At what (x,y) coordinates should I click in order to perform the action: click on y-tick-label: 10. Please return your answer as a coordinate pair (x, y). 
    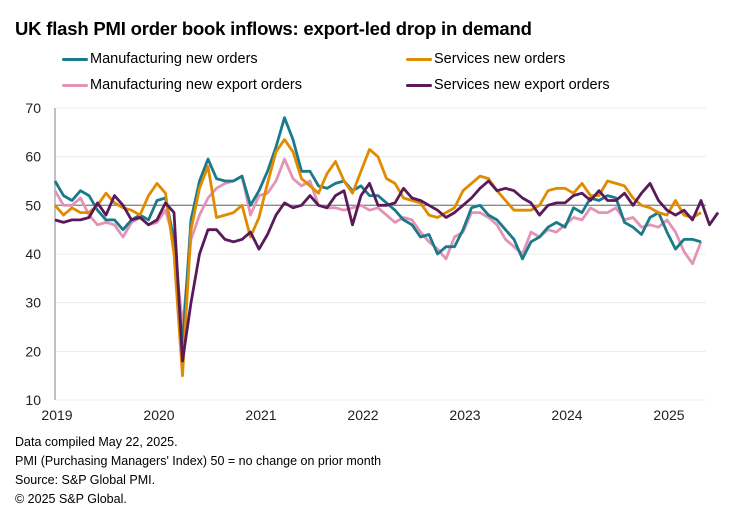
    Looking at the image, I should click on (33, 400).